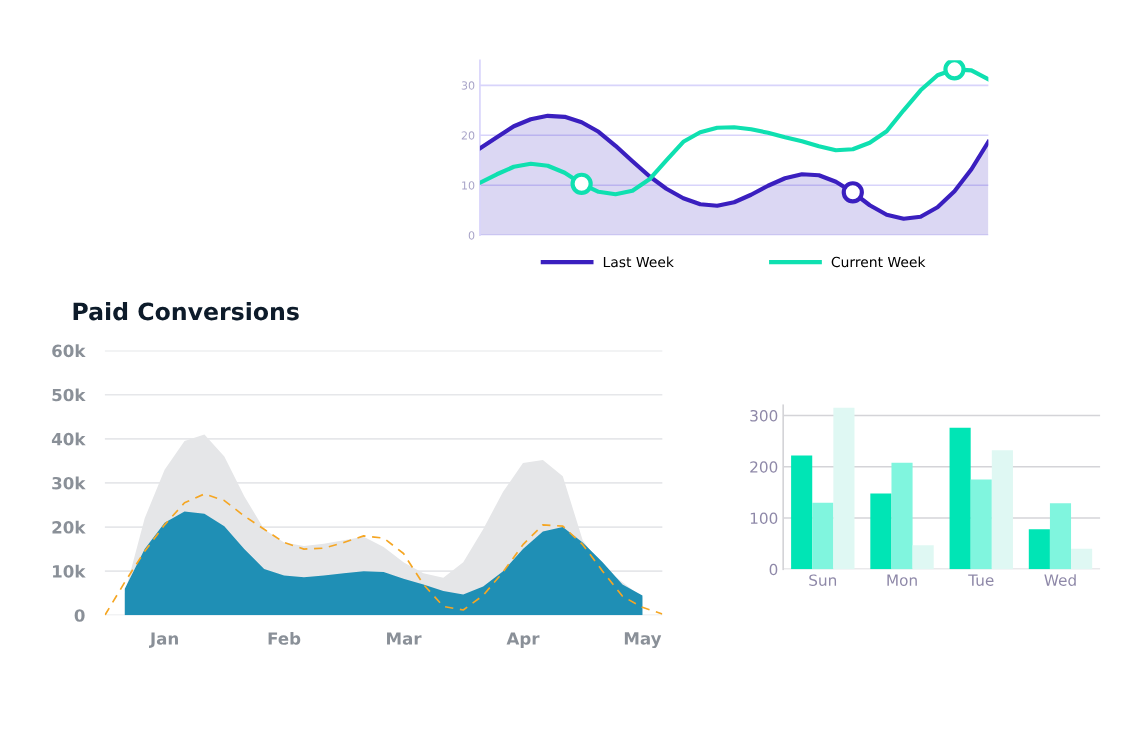  What do you see at coordinates (764, 467) in the screenshot?
I see `y-tick-label: 200` at bounding box center [764, 467].